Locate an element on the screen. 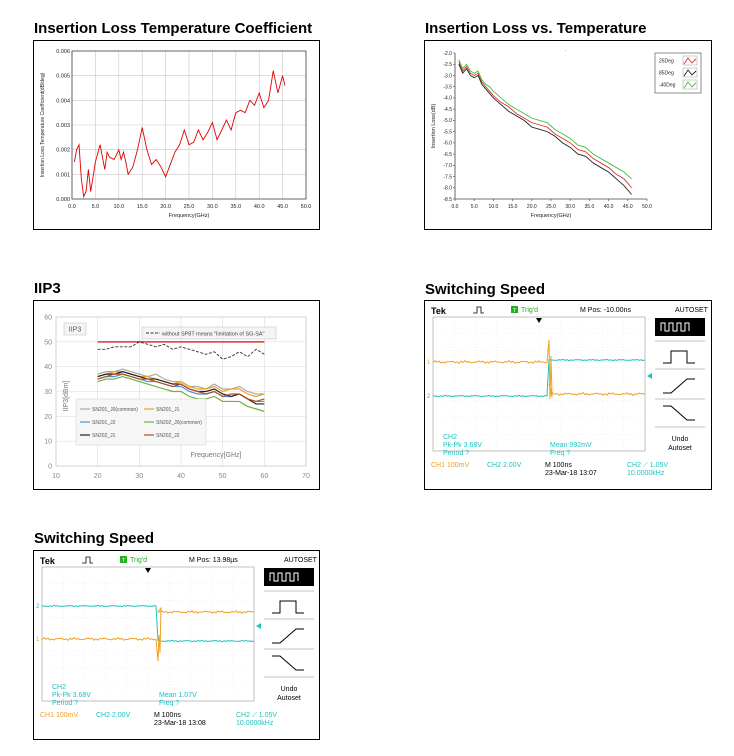 The height and width of the screenshot is (756, 734). trig-status-icon is located at coordinates (123, 559).